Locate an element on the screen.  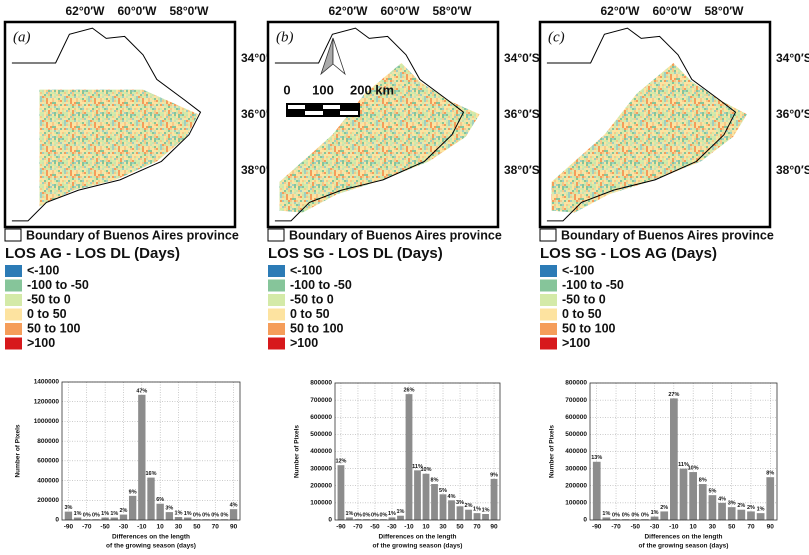
bar-percent-label: 47% is located at coordinates (141, 391).